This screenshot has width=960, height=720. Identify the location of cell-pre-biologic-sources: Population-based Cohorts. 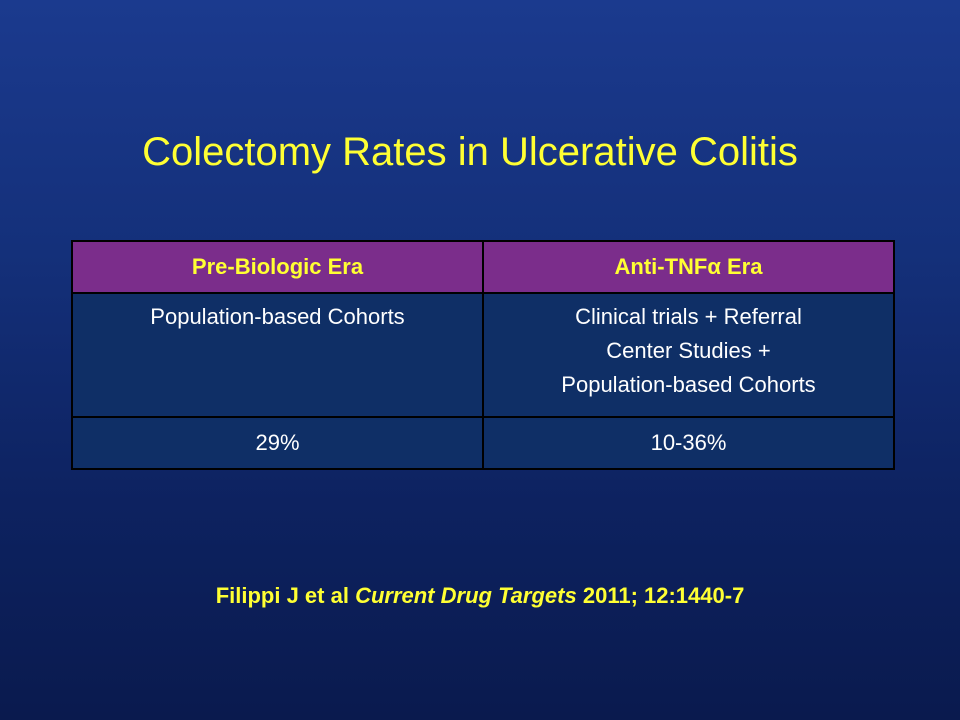
(277, 355).